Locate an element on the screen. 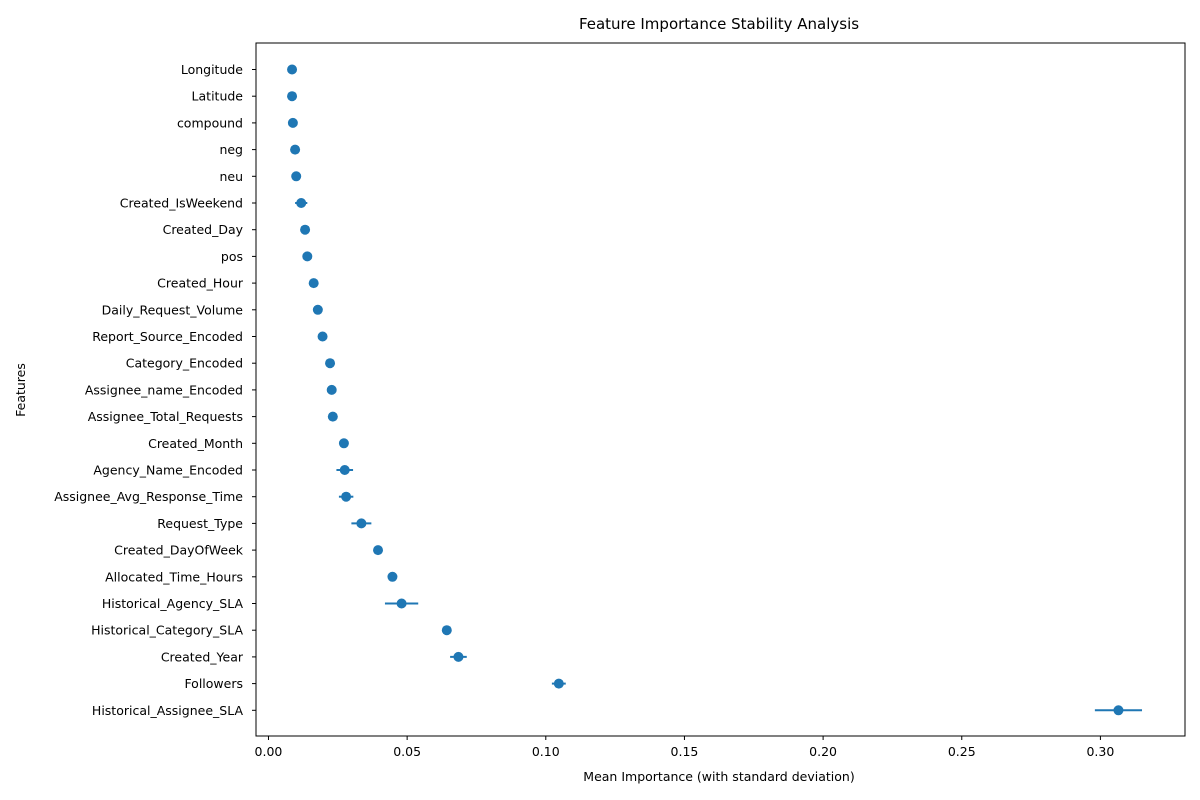  y-tick-label: Latitude is located at coordinates (218, 96).